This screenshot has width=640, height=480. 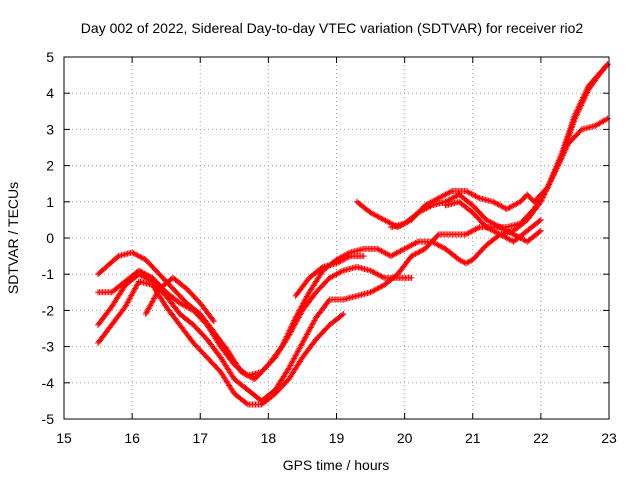 What do you see at coordinates (132, 438) in the screenshot?
I see `x-tick-label: 16` at bounding box center [132, 438].